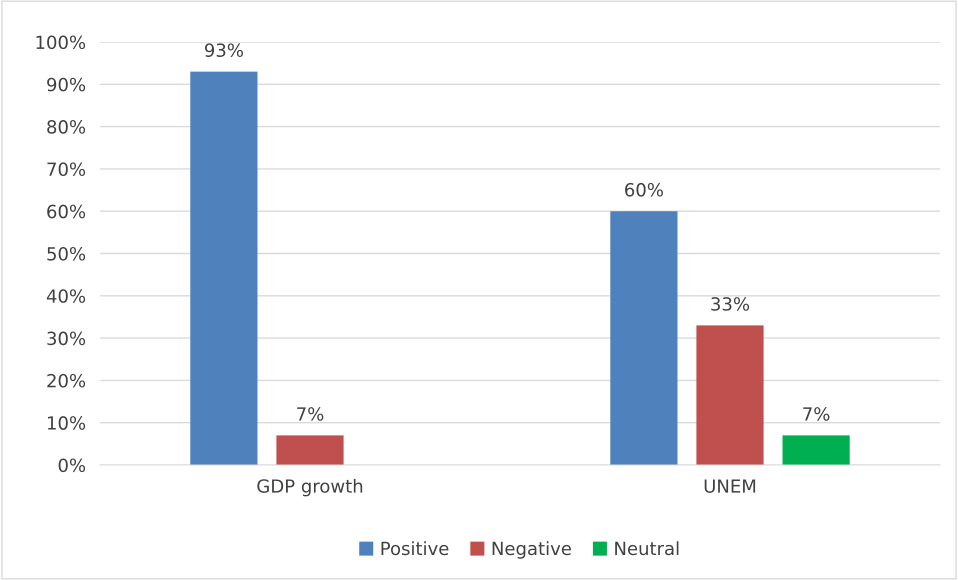 The image size is (958, 580). What do you see at coordinates (644, 189) in the screenshot?
I see `data-label: 60%` at bounding box center [644, 189].